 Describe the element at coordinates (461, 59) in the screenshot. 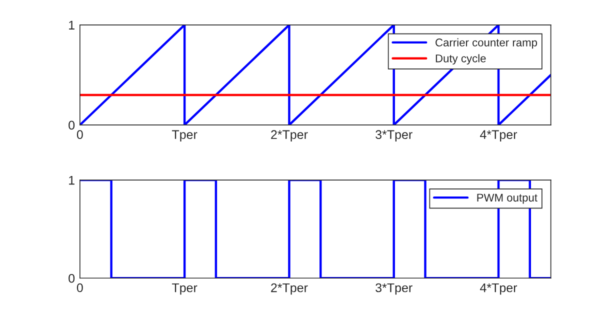

I see `legend-label: Duty cycle` at that location.